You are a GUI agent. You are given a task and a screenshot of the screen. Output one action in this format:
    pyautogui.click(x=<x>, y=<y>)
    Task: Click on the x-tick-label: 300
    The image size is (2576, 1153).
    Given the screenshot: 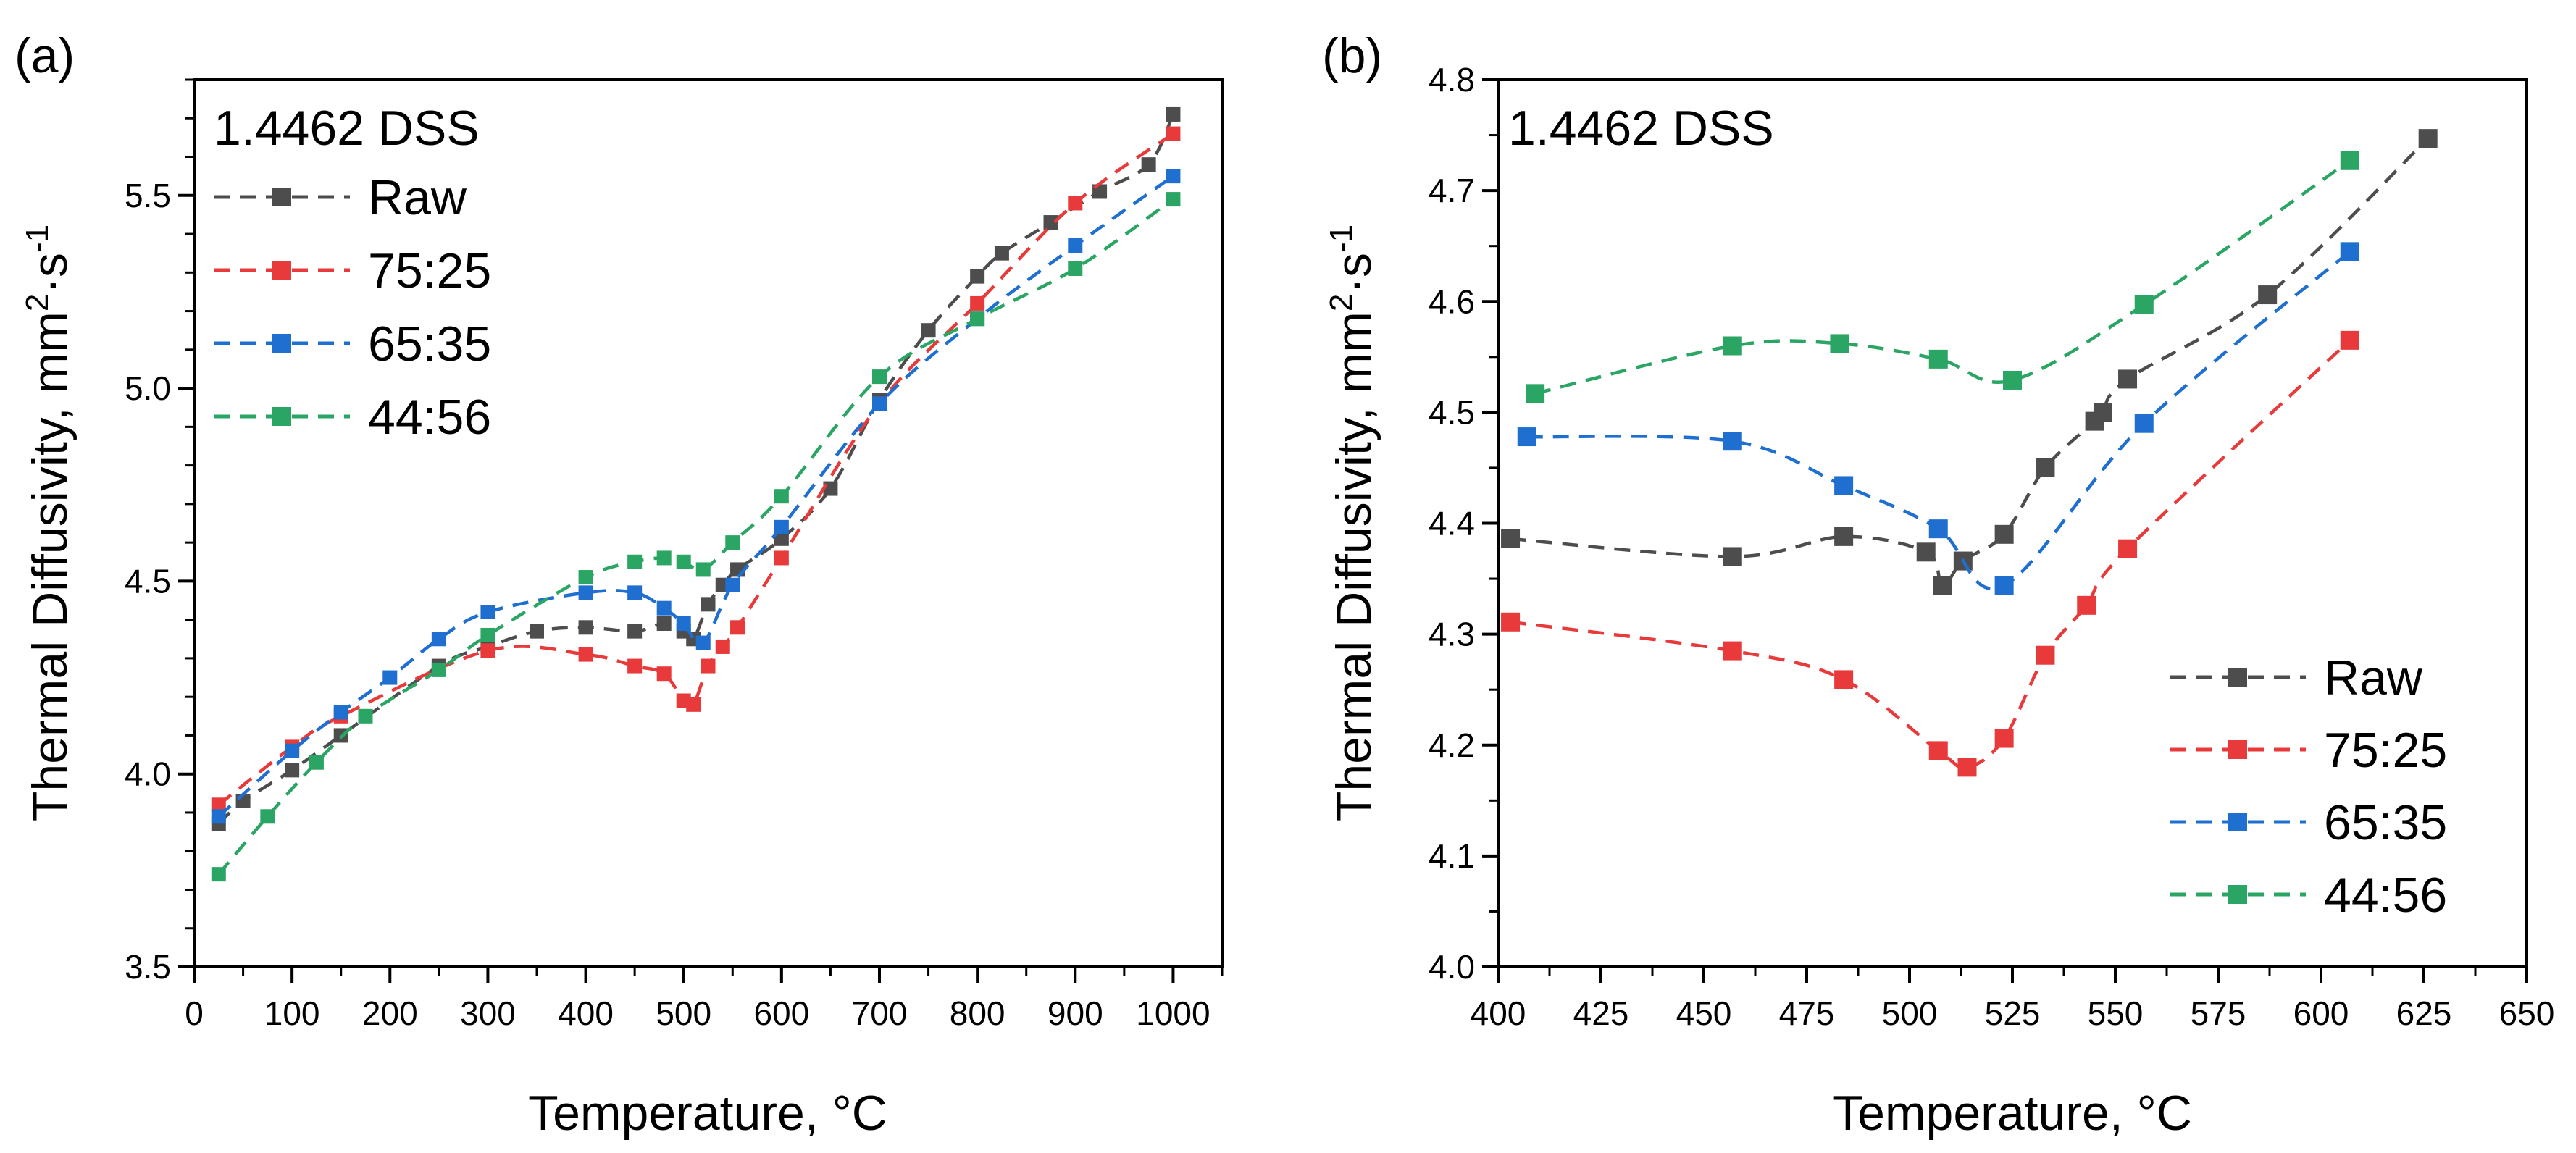 What is the action you would take?
    pyautogui.click(x=488, y=1013)
    